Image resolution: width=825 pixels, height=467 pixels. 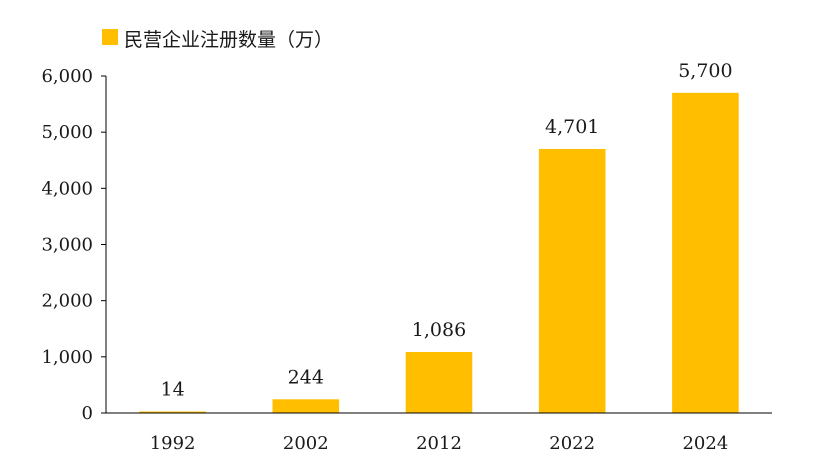 I want to click on y-axis: 0 1,000 2,000 3,000 4,000 5,000 6,000, so click(x=74, y=245).